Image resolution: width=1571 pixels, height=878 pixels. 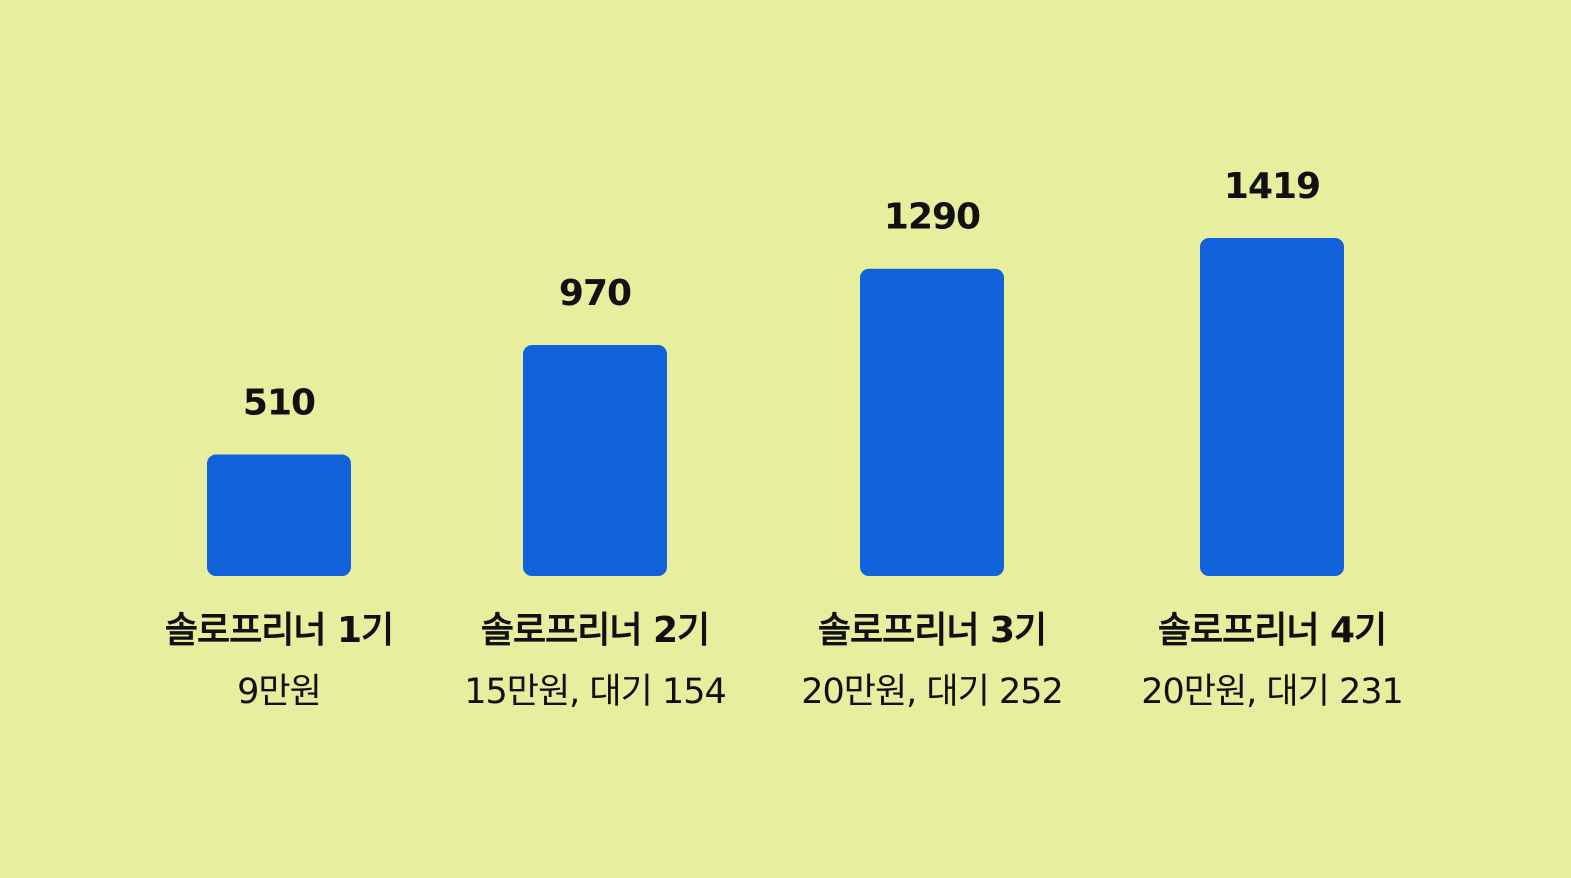 What do you see at coordinates (932, 692) in the screenshot?
I see `category-sub-label: 20만원, 대기 252` at bounding box center [932, 692].